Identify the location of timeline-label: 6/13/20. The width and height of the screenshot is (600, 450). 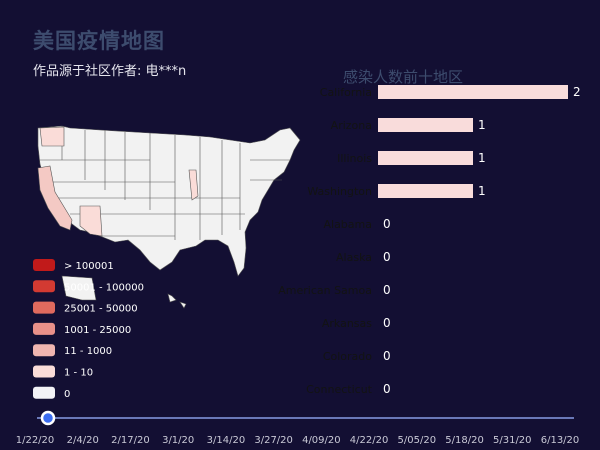
(560, 440).